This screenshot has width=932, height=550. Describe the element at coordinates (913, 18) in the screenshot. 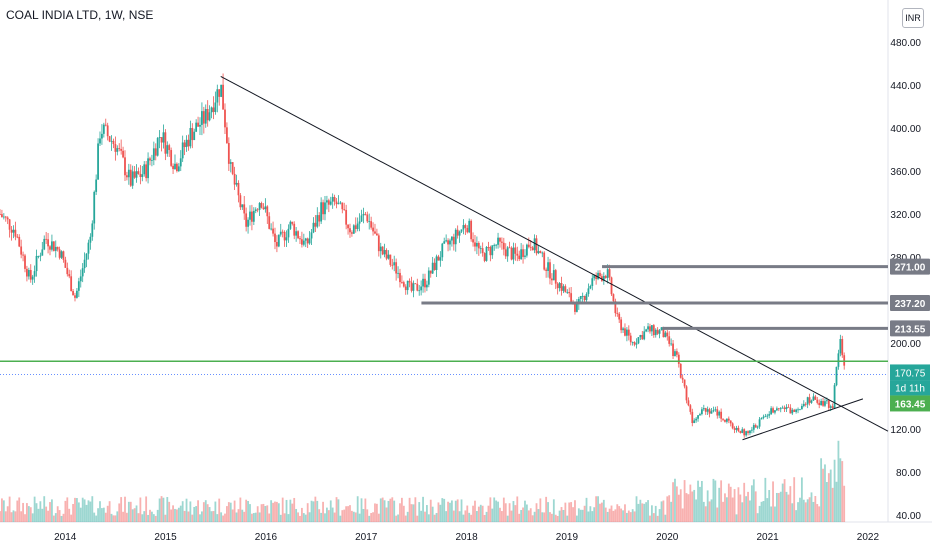

I see `currency-button: INR` at that location.